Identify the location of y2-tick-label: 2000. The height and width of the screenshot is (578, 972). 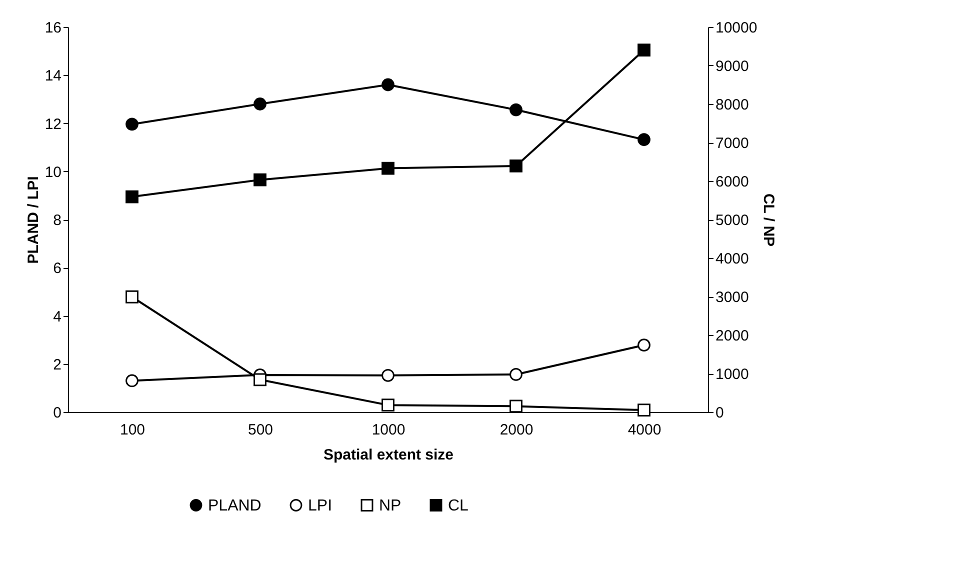
(732, 336).